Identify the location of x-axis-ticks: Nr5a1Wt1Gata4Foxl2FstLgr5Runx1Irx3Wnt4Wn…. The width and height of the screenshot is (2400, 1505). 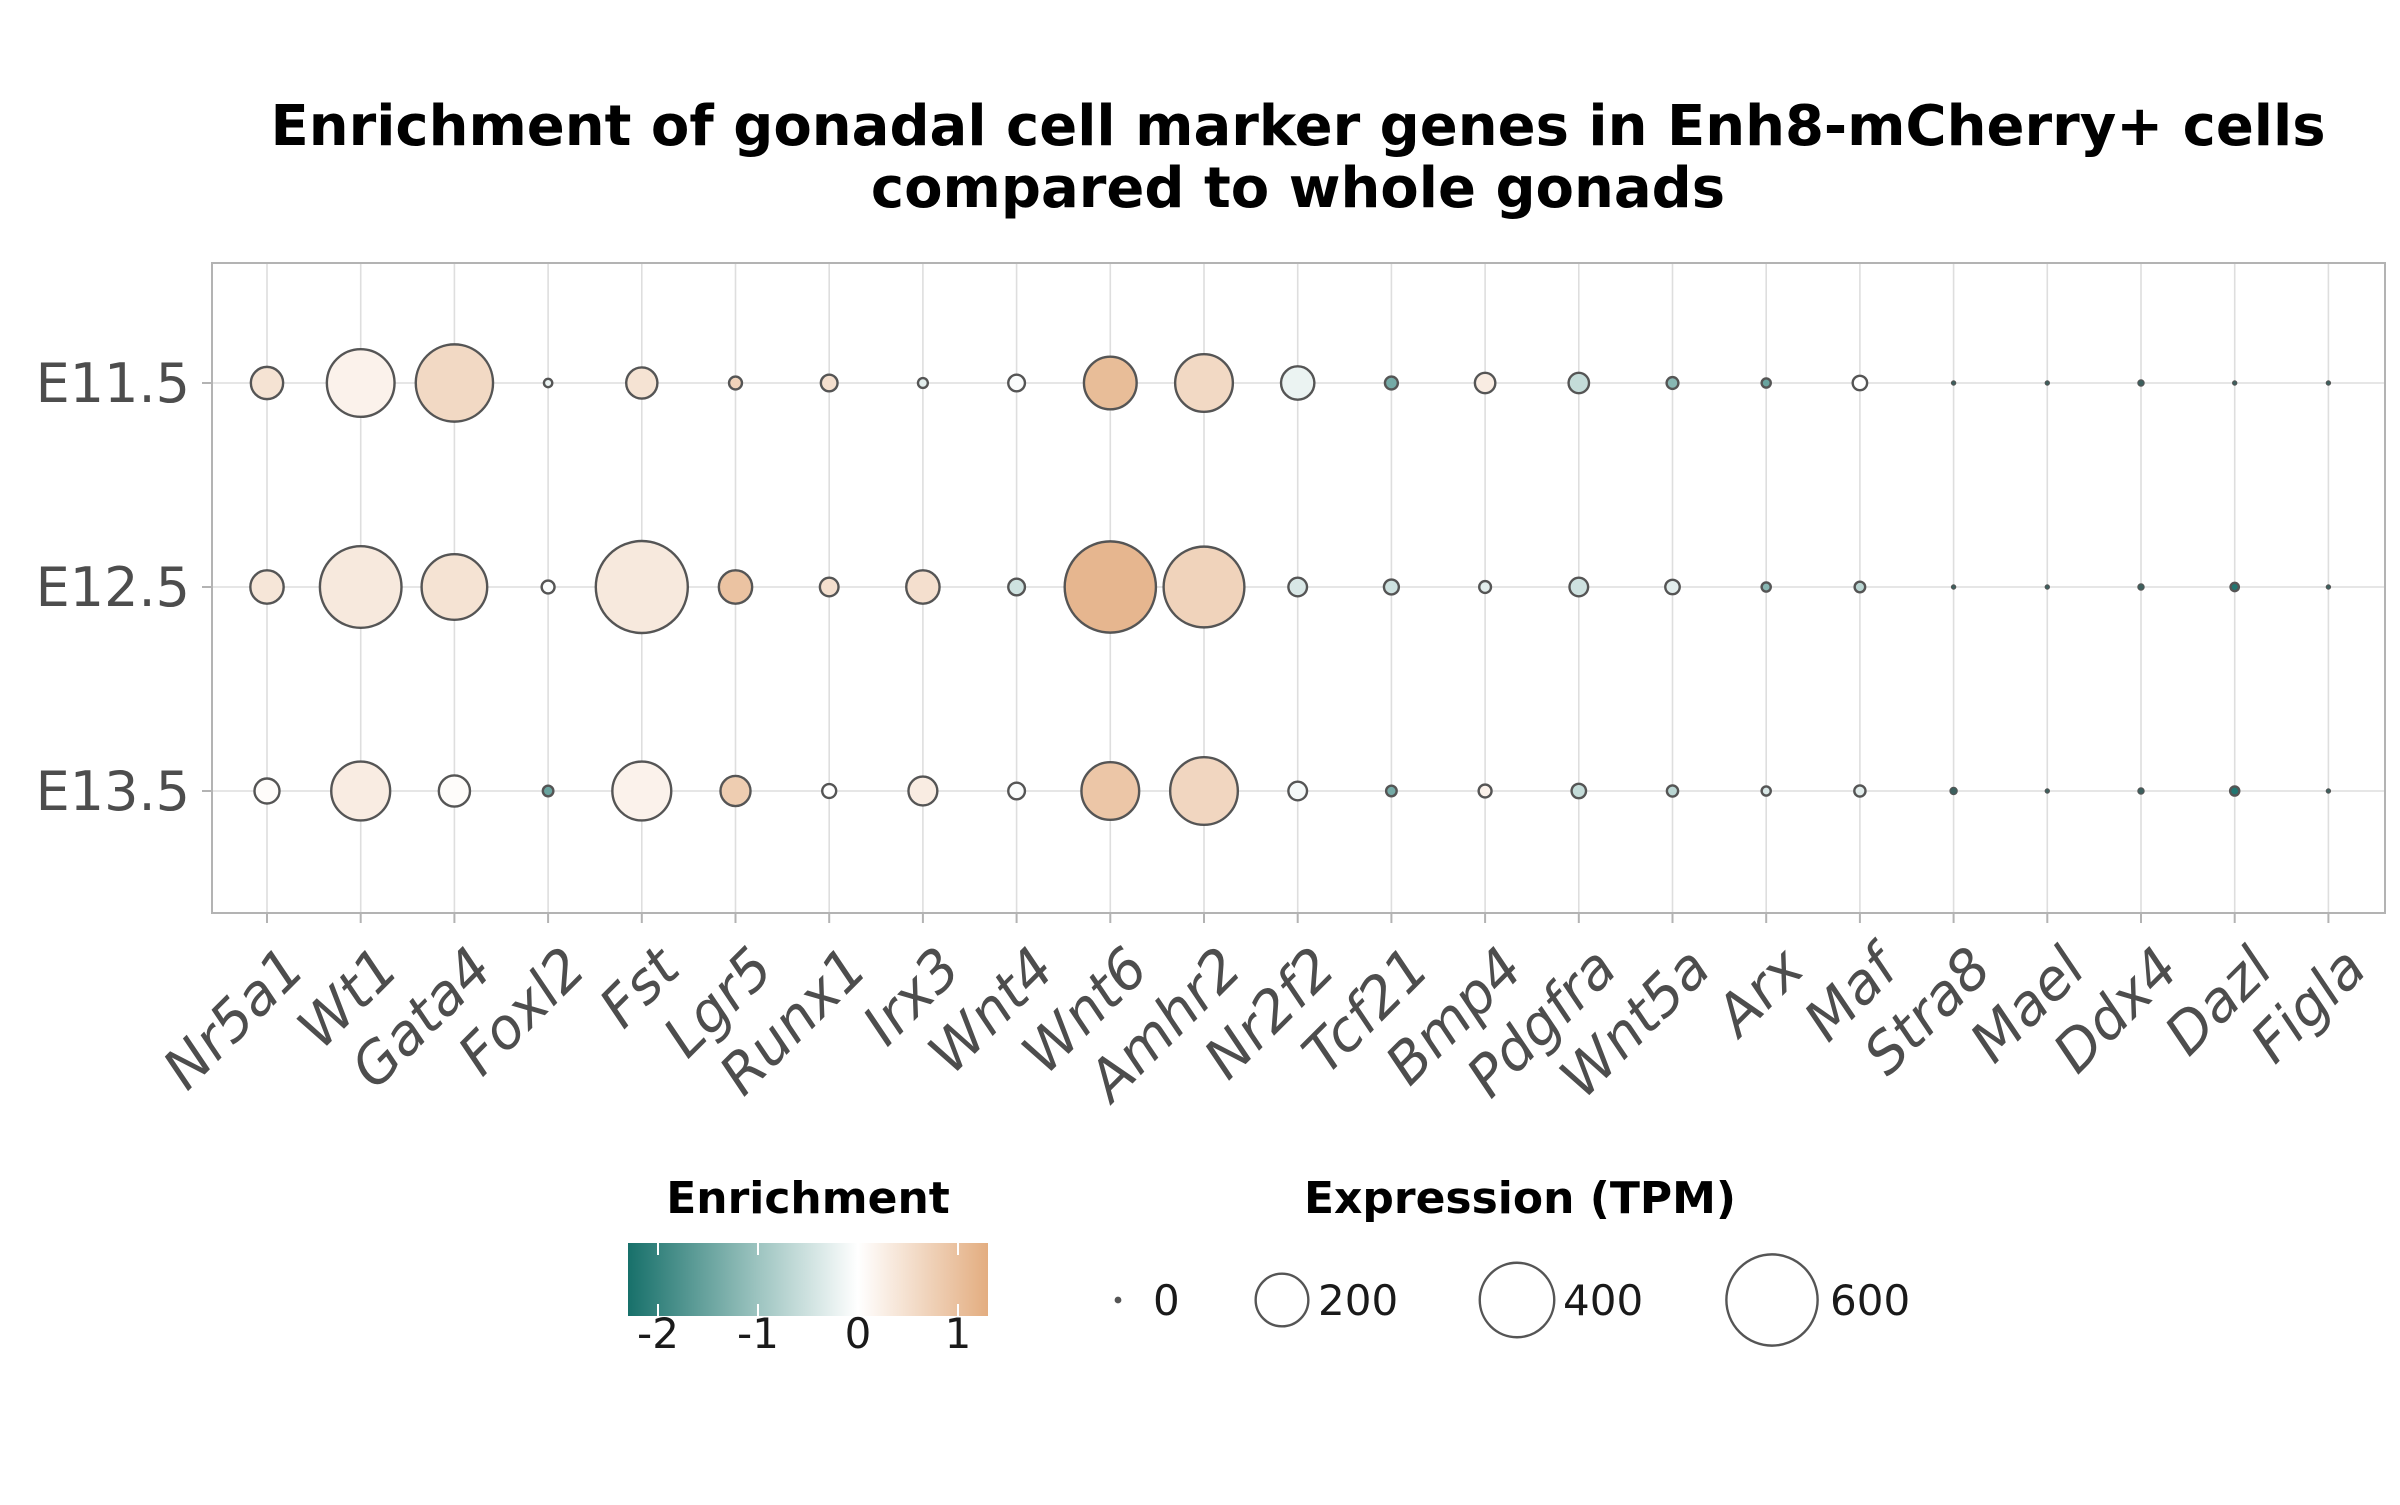
(1265, 1014).